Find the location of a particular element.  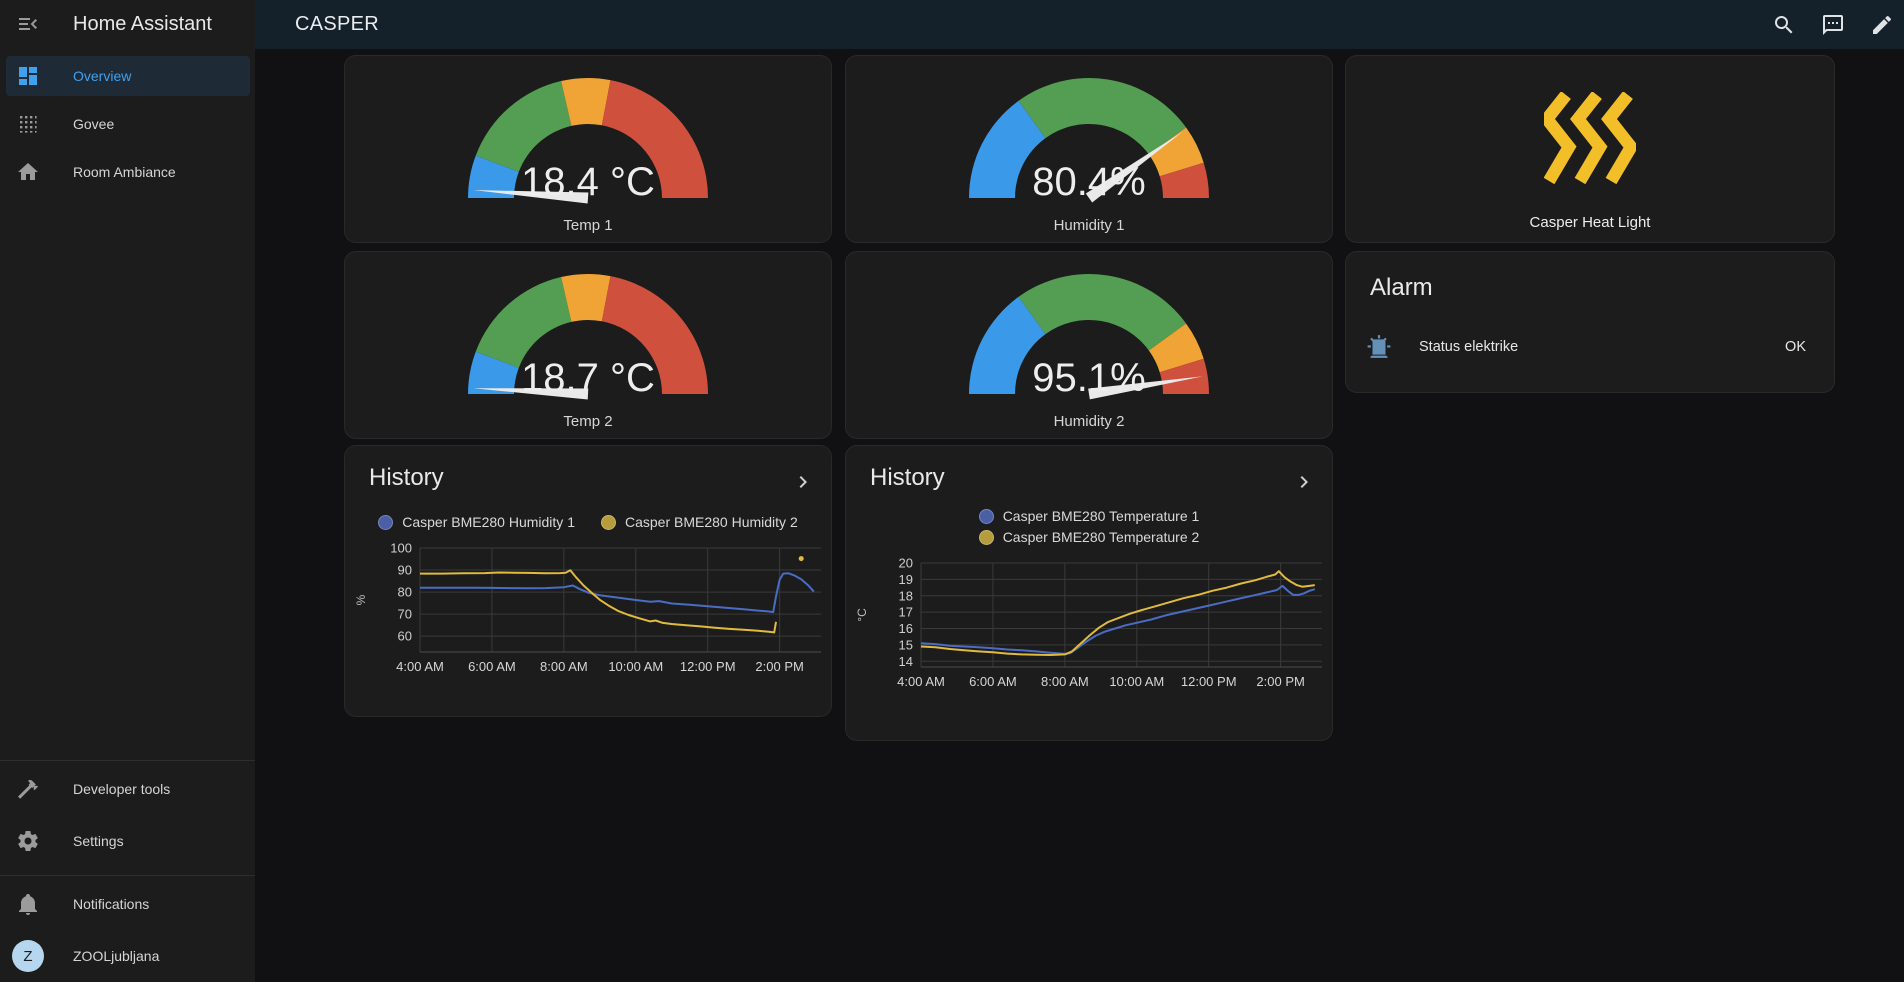

sidebar-item-developer-tools: Developer tools is located at coordinates (128, 789).